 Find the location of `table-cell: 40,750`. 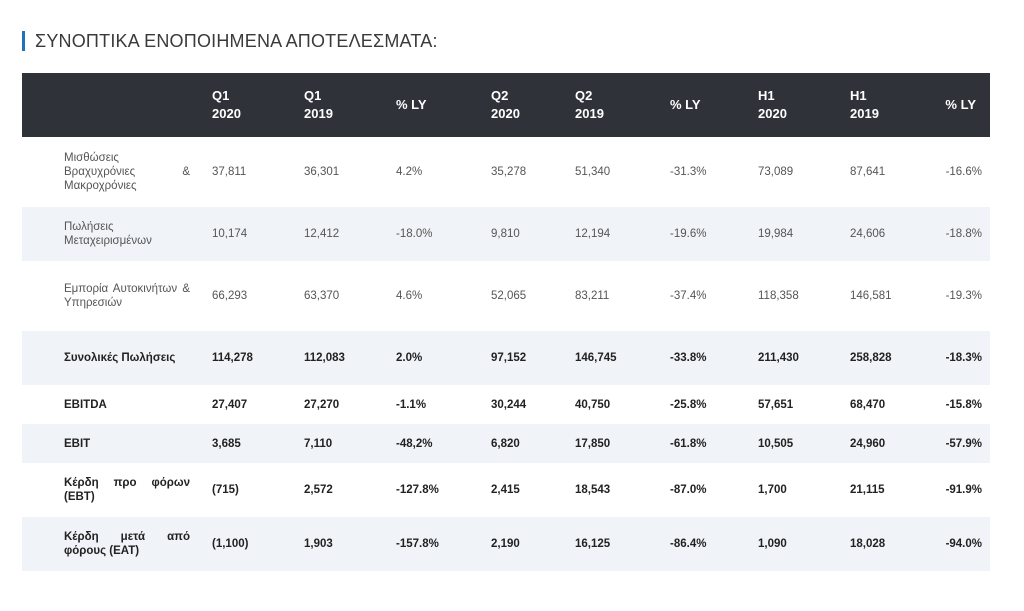

table-cell: 40,750 is located at coordinates (593, 404).